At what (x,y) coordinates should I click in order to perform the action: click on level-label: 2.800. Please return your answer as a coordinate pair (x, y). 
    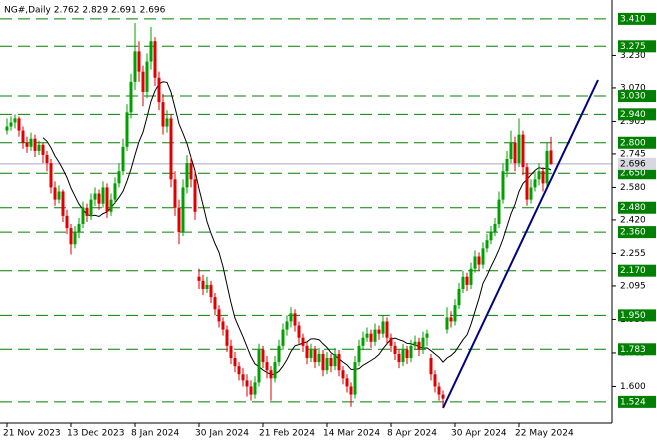
    Looking at the image, I should click on (633, 143).